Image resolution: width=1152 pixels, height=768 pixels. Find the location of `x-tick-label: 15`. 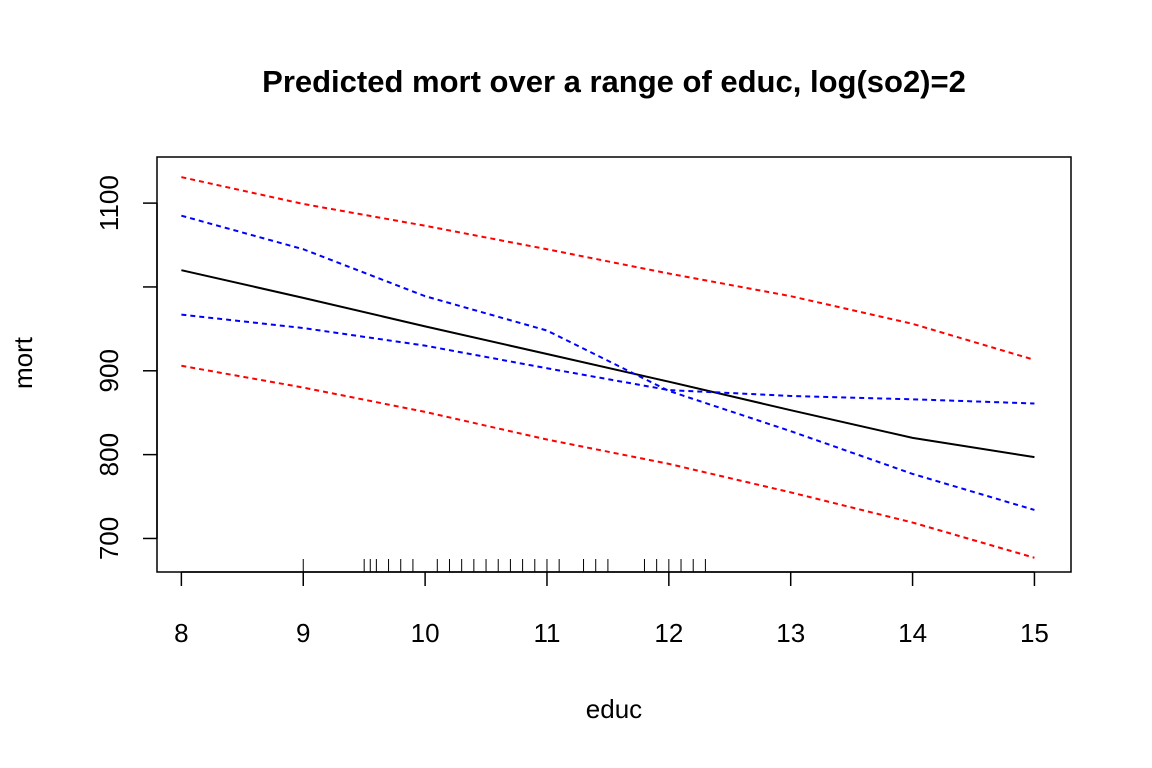

x-tick-label: 15 is located at coordinates (1034, 633).